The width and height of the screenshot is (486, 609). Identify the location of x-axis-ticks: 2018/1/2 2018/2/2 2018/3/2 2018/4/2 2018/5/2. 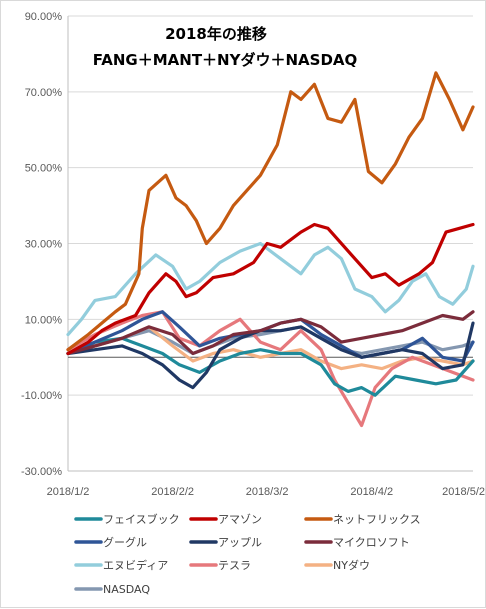
(266, 492).